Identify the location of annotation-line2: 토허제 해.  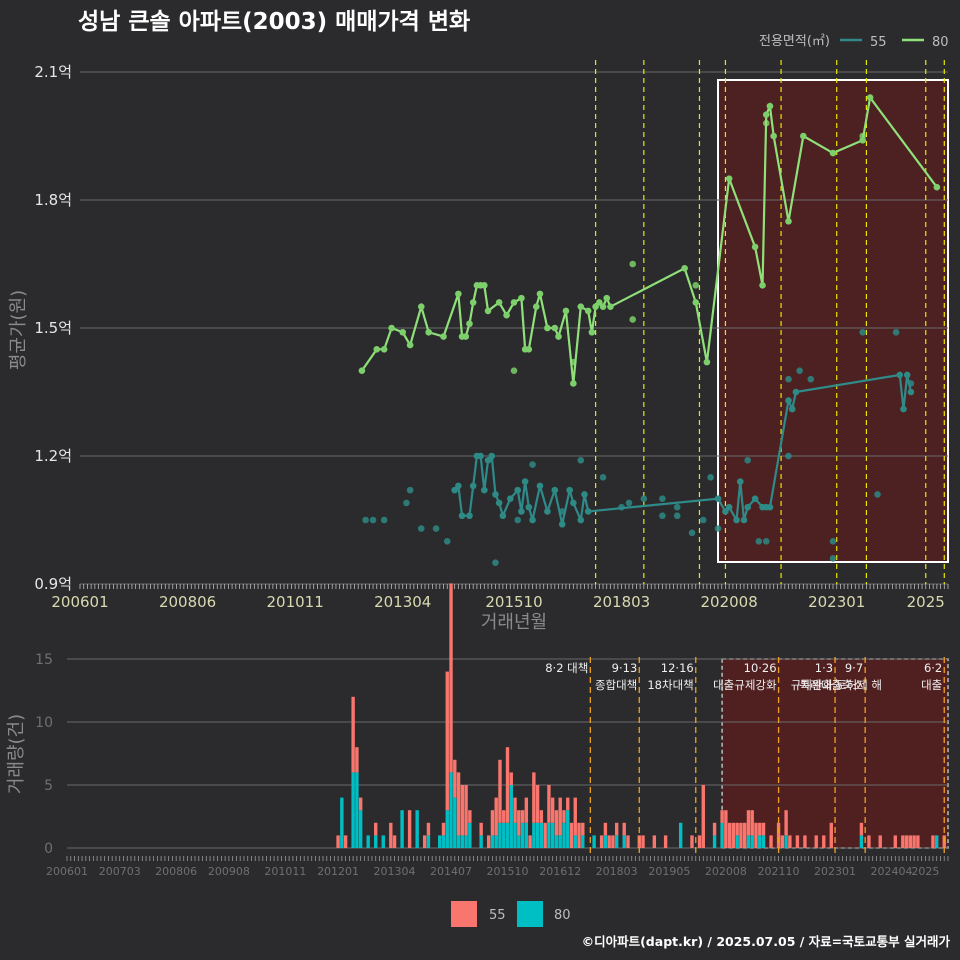
(859, 685).